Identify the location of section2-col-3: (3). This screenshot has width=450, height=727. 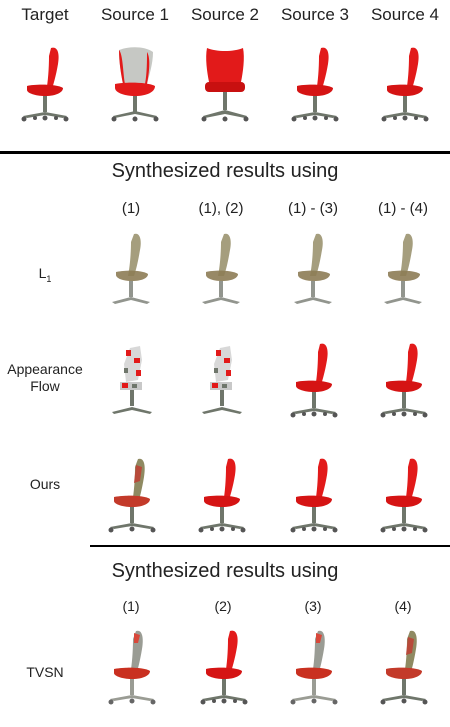
(313, 606).